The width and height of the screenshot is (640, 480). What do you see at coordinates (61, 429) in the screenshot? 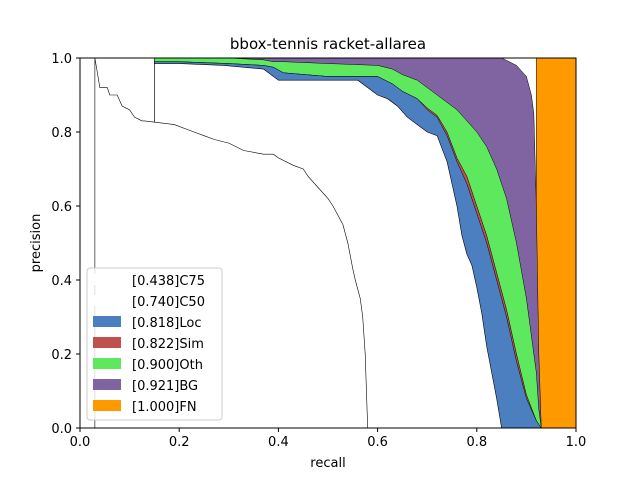
I see `y-tick-label: 0.0` at bounding box center [61, 429].